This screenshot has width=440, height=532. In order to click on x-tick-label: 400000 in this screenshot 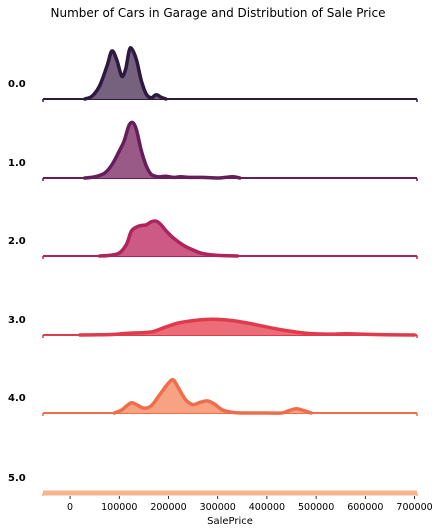, I will do `click(267, 507)`.